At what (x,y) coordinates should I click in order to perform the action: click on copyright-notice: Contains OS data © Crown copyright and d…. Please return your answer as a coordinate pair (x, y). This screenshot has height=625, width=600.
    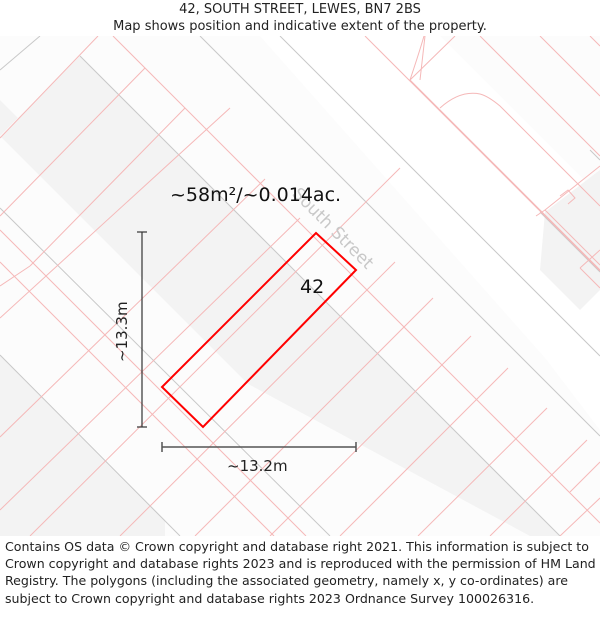
    Looking at the image, I should click on (300, 572).